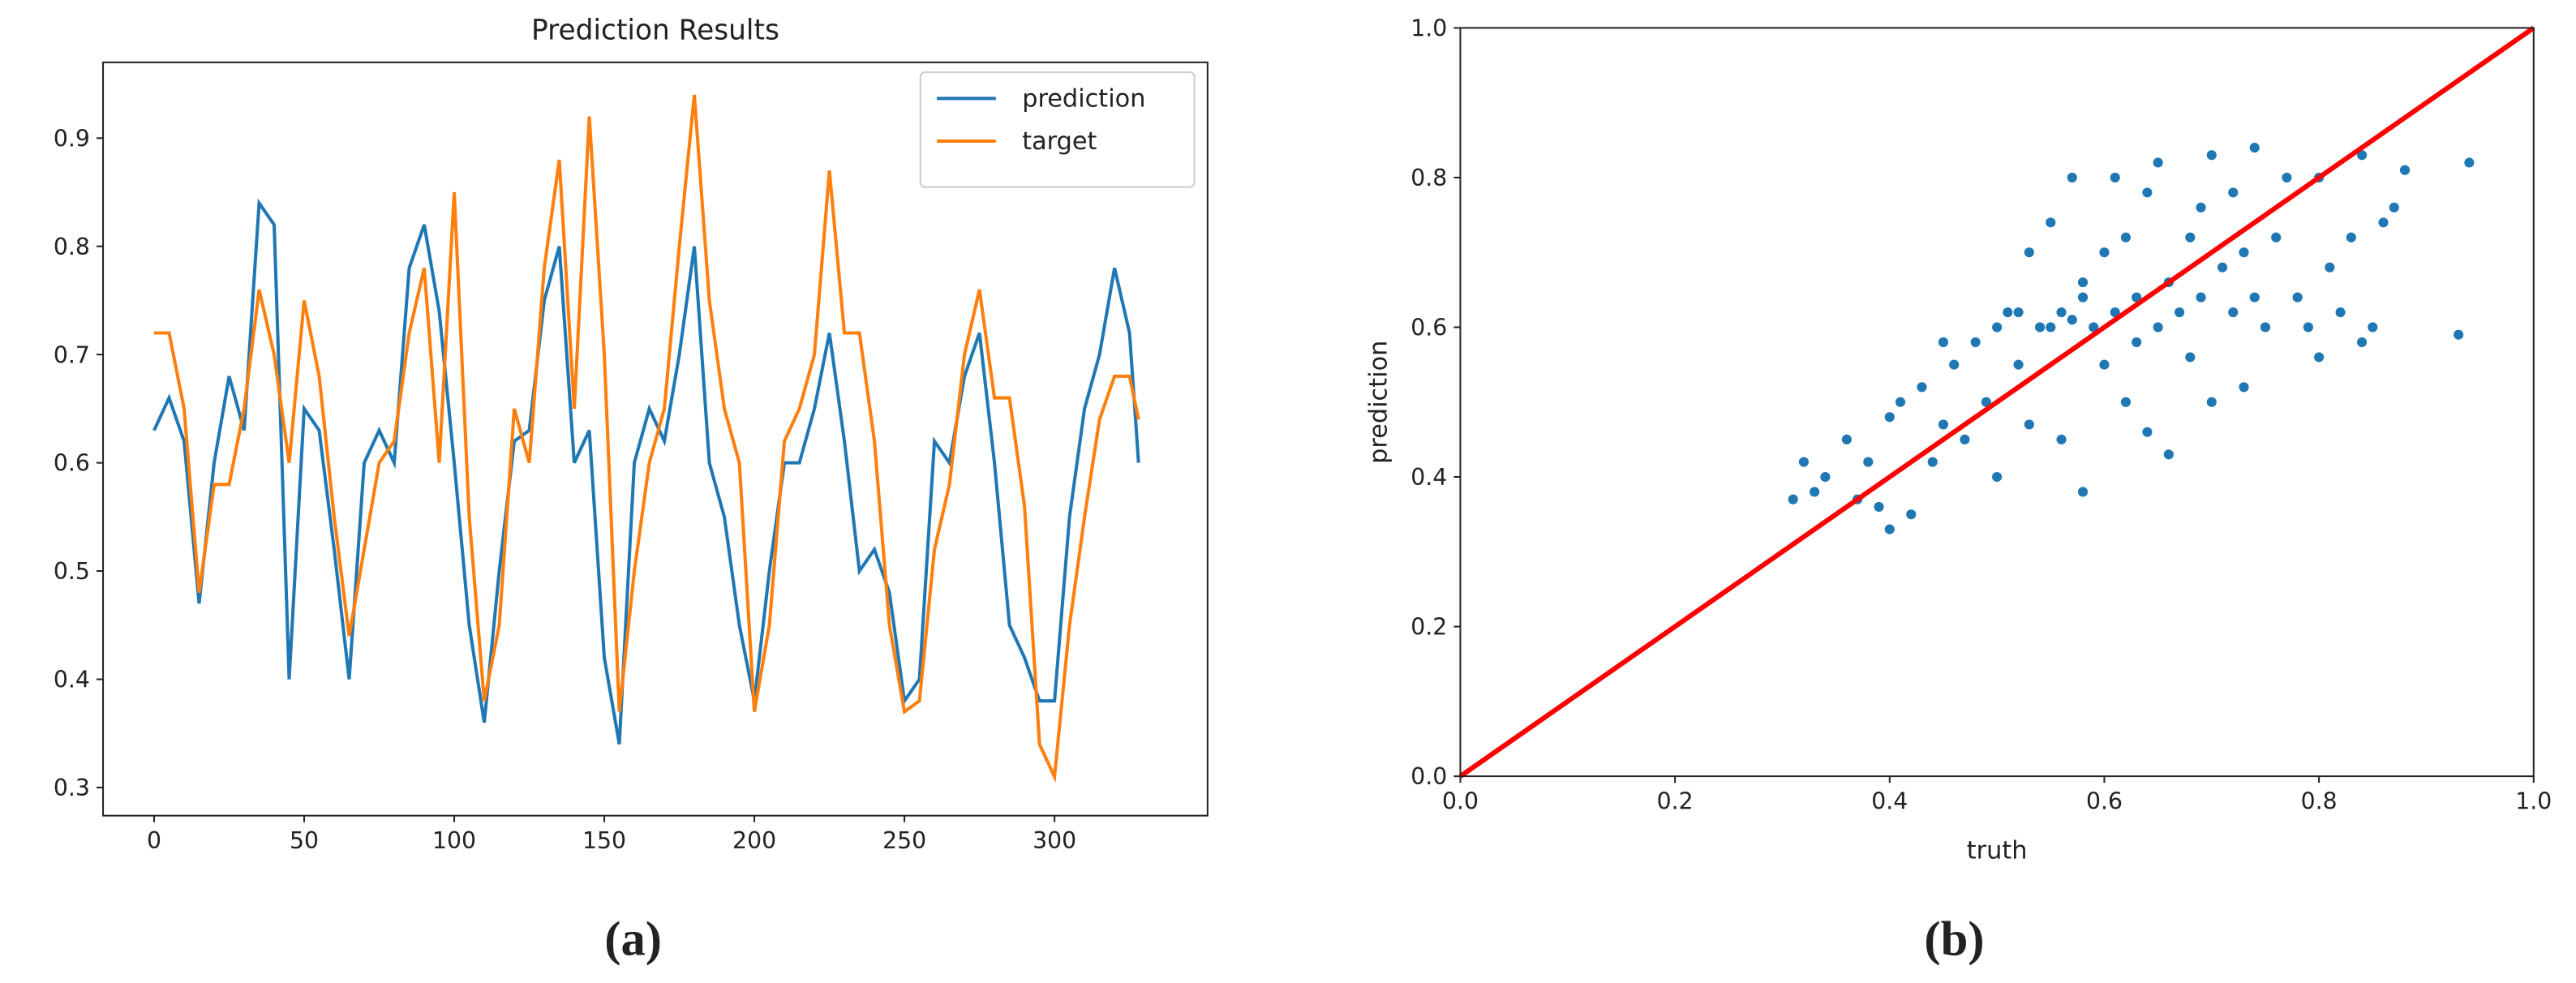 The height and width of the screenshot is (983, 2576). I want to click on y-axis-label: prediction, so click(1378, 402).